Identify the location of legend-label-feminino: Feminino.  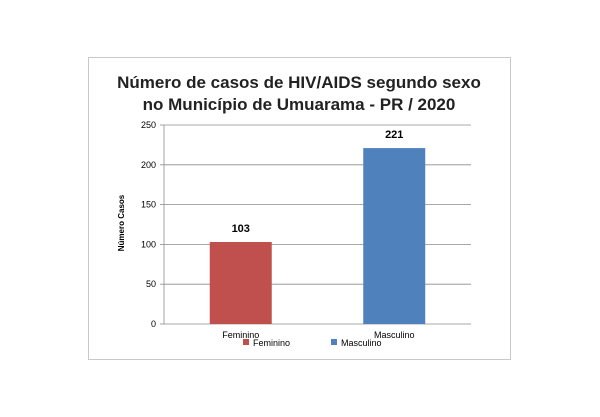
(271, 343).